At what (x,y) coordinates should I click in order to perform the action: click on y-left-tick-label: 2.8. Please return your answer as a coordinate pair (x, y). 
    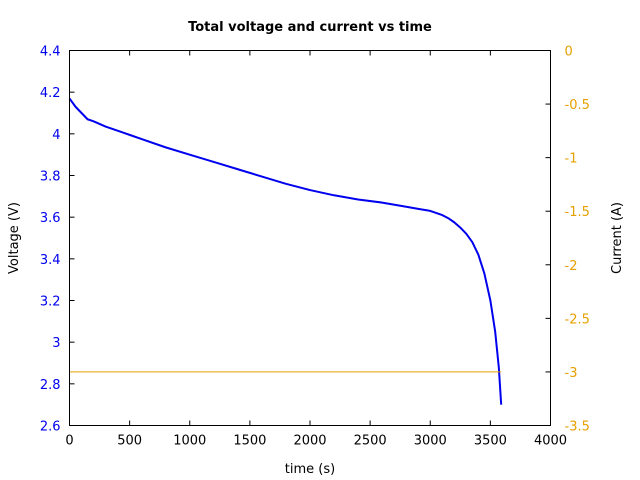
    Looking at the image, I should click on (50, 385).